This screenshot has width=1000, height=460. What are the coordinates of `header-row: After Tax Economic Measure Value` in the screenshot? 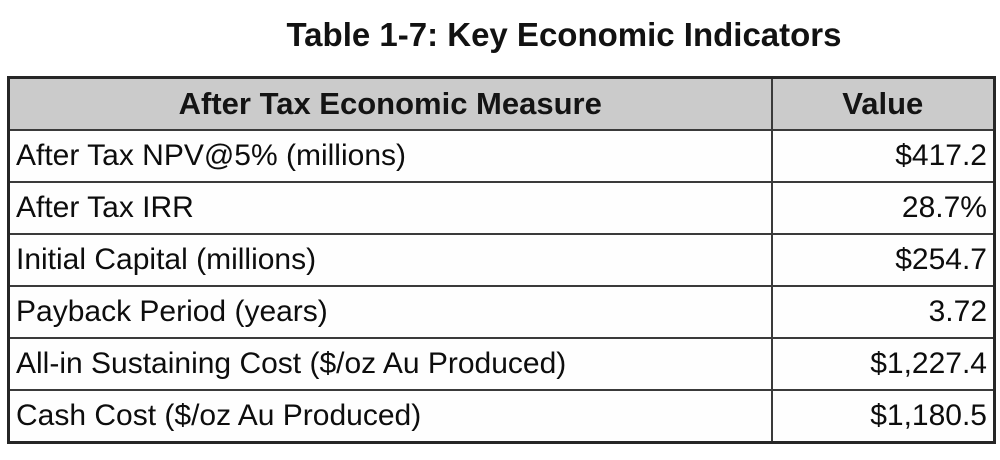 It's located at (501, 103).